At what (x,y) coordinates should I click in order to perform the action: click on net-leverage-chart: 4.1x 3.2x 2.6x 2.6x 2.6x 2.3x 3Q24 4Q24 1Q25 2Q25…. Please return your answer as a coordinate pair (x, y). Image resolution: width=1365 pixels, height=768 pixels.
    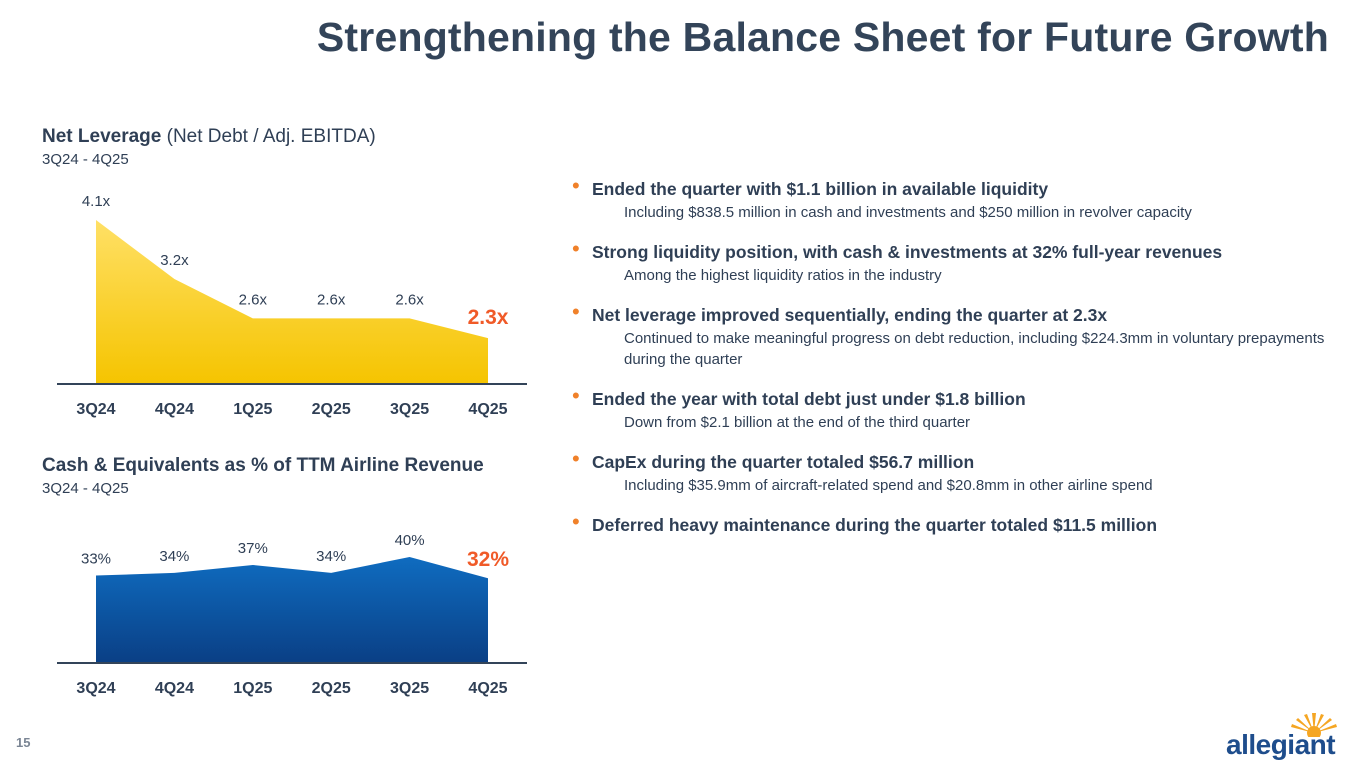
    Looking at the image, I should click on (292, 305).